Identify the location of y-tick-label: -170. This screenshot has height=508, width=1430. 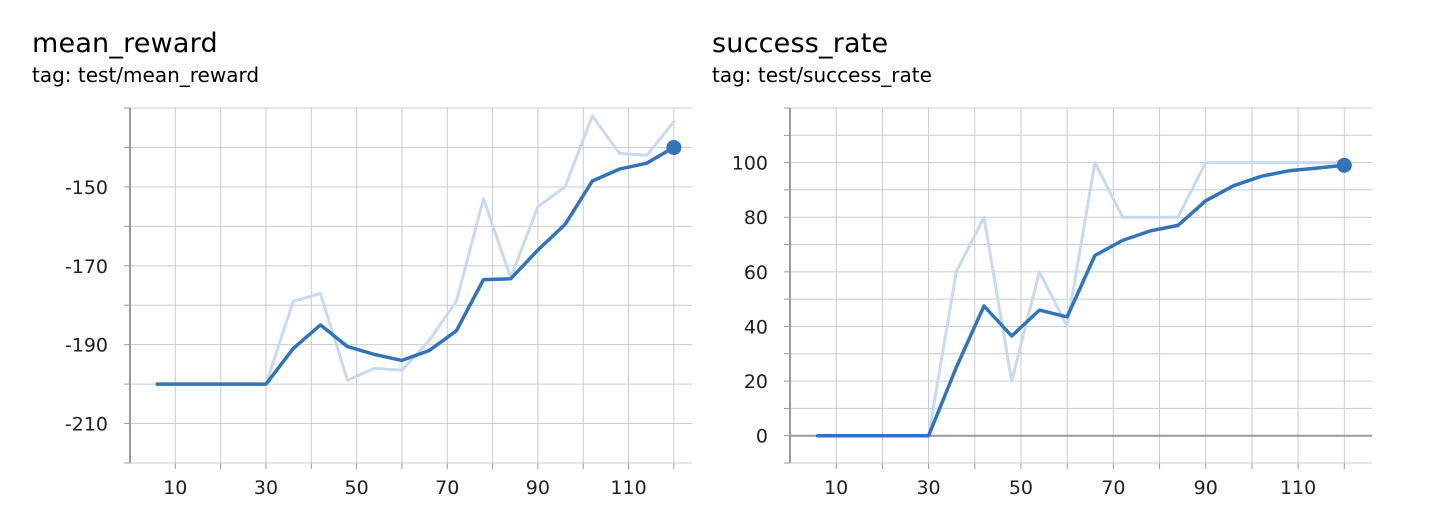
(86, 267).